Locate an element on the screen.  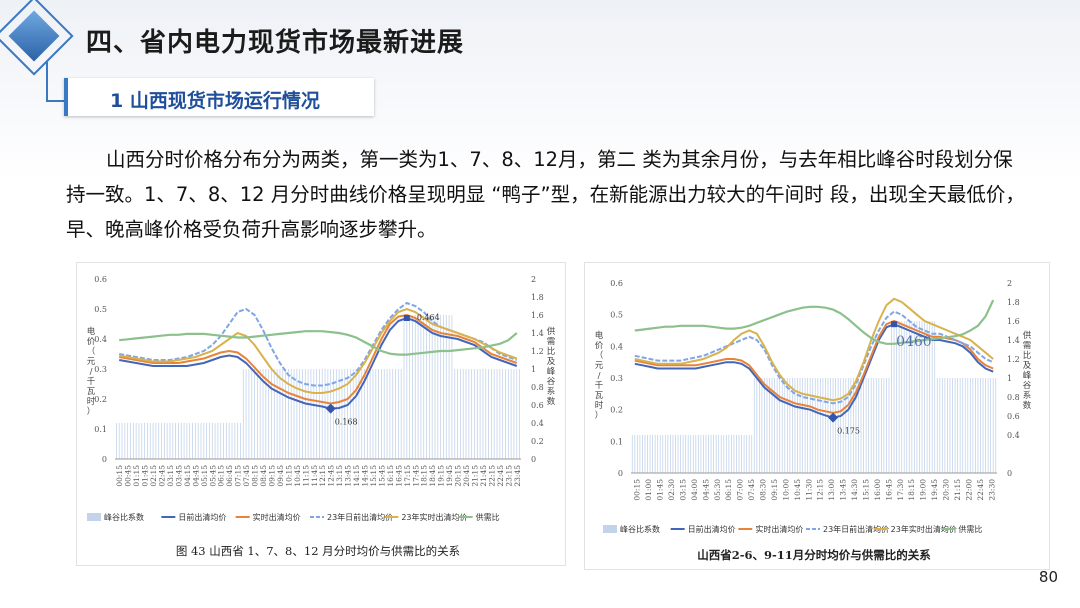
y-right-tick-label: 0.4 is located at coordinates (537, 423).